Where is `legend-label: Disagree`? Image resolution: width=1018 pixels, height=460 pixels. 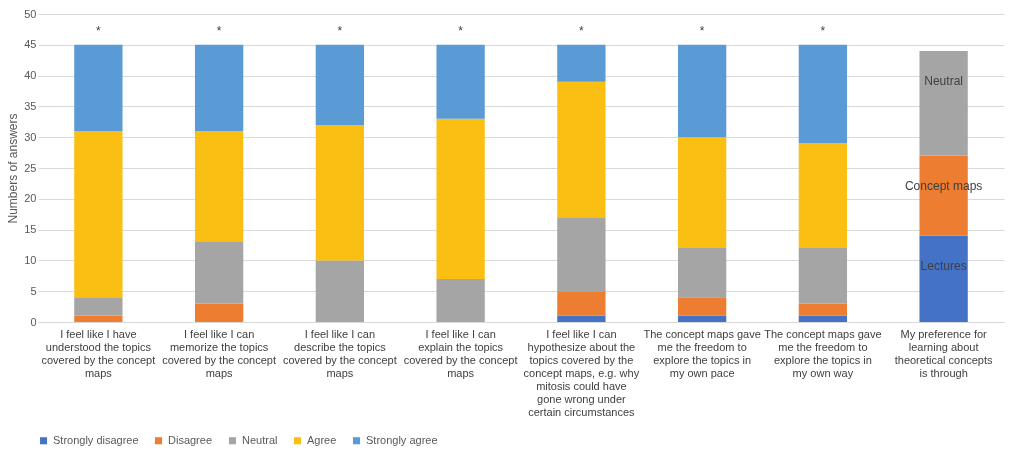 legend-label: Disagree is located at coordinates (190, 439).